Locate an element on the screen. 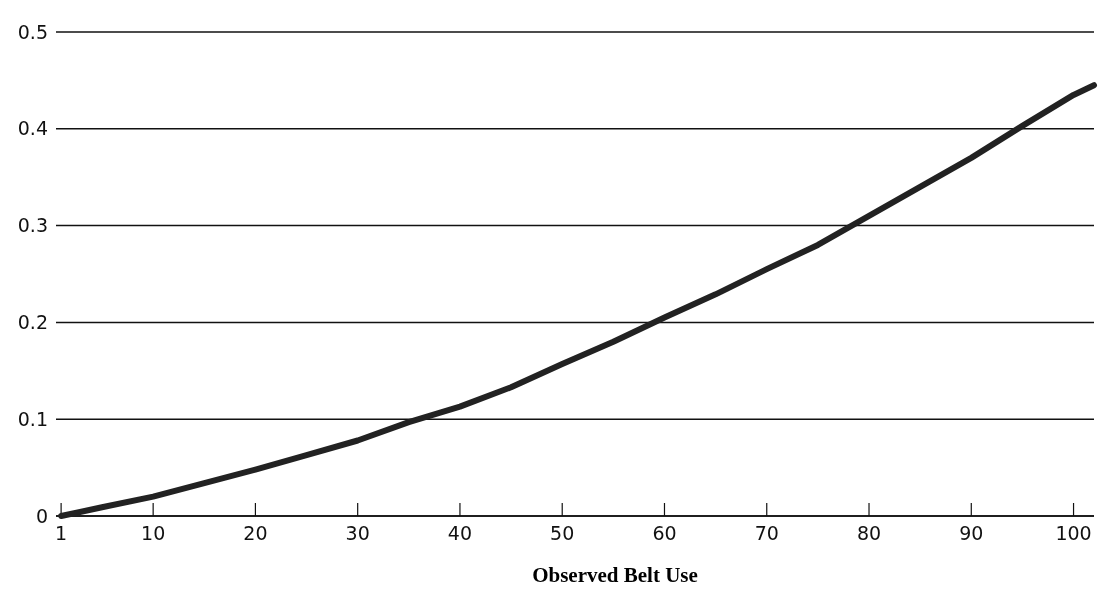 This screenshot has height=606, width=1112. x-tick-label: 80 is located at coordinates (869, 533).